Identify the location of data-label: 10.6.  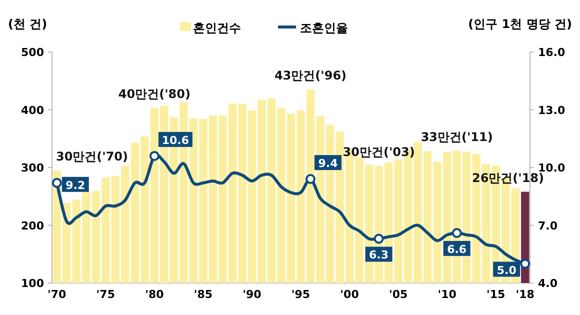
(176, 140).